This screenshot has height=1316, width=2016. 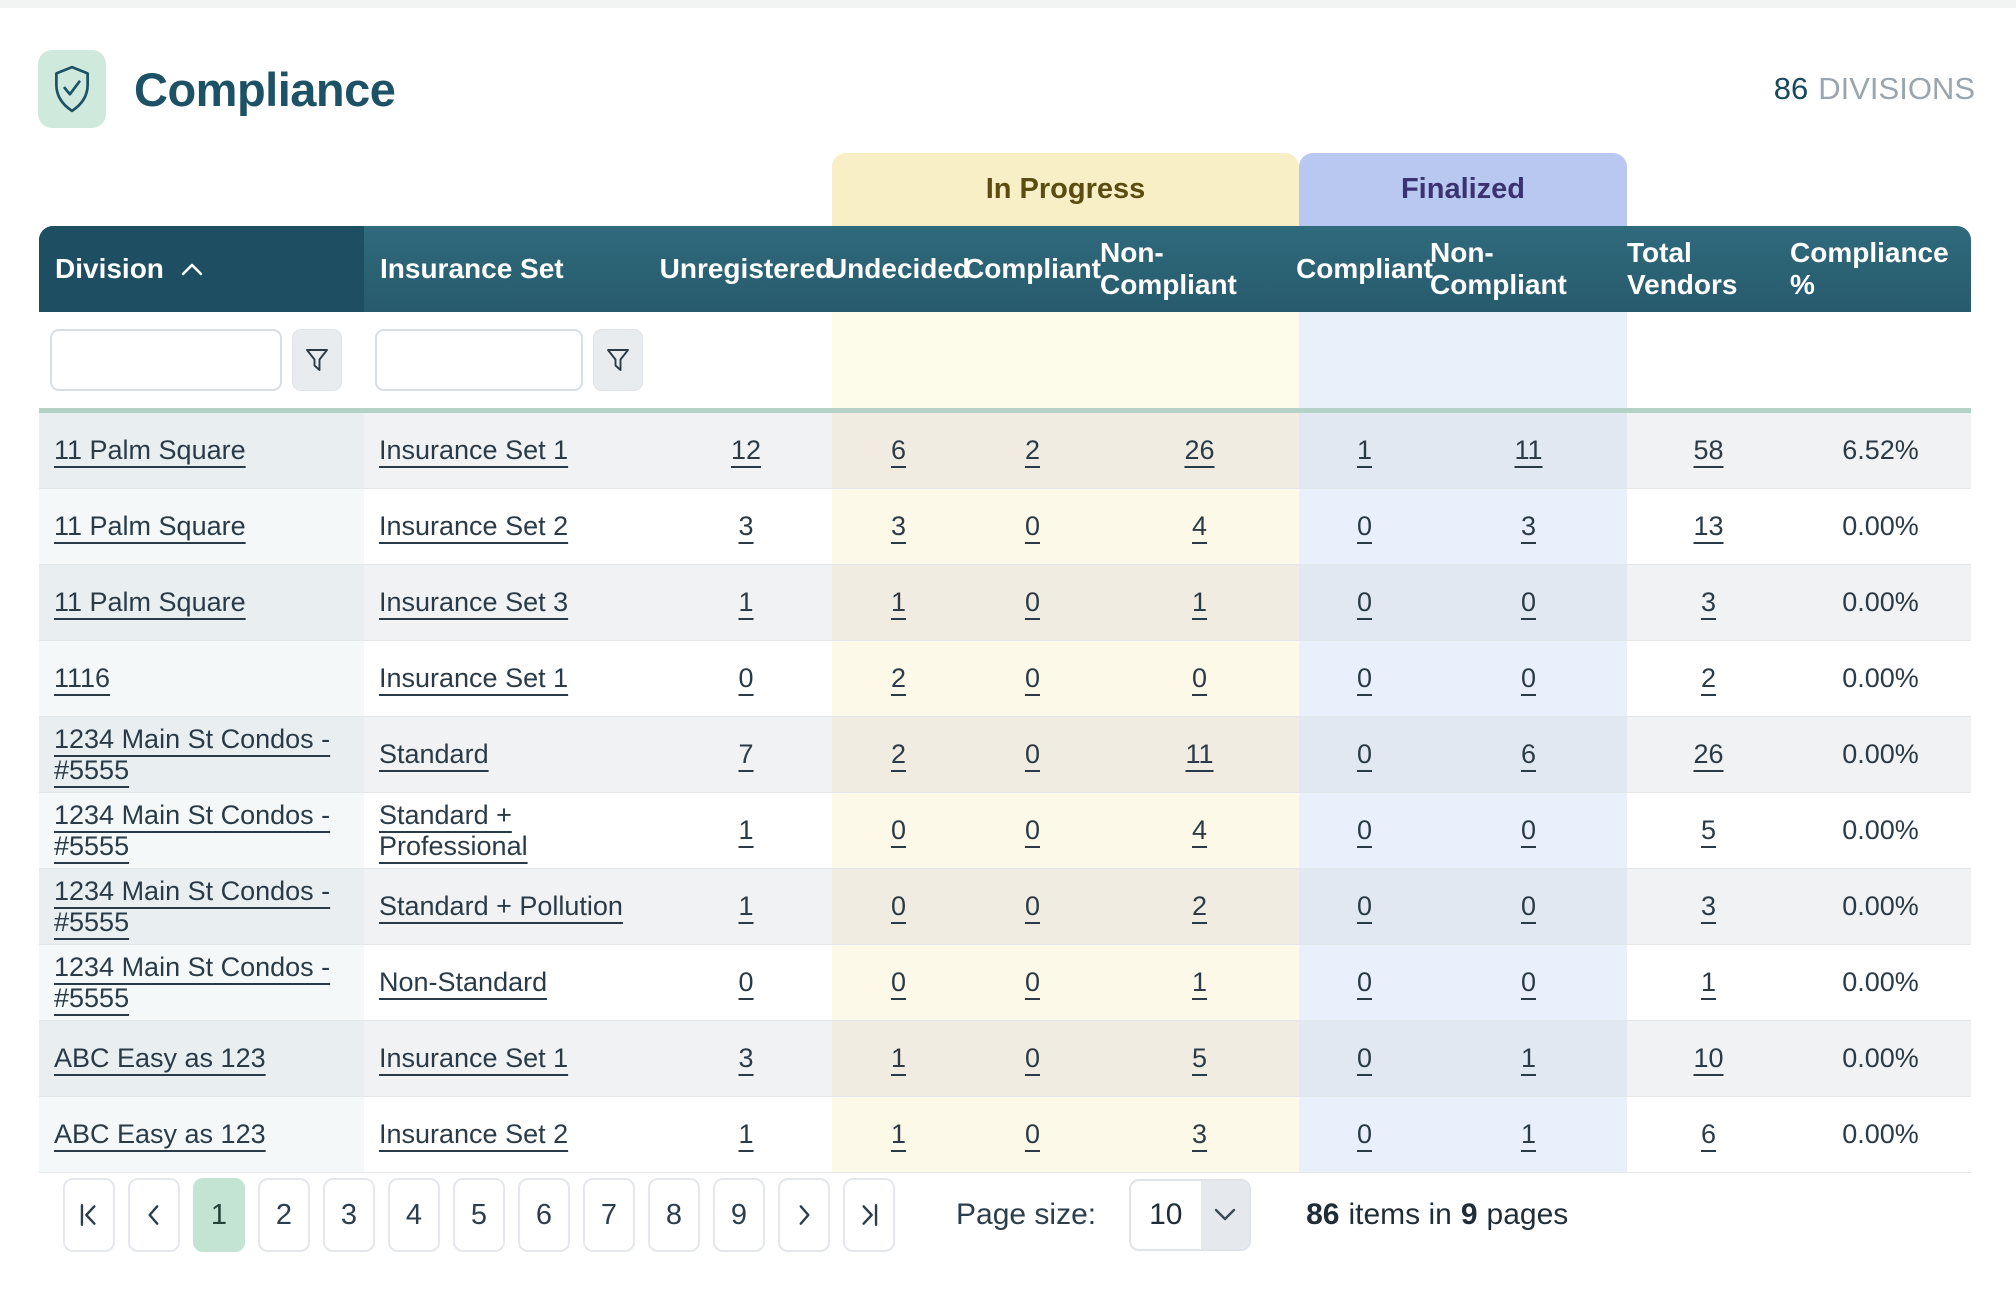 What do you see at coordinates (219, 1215) in the screenshot?
I see `page-button-1: 1` at bounding box center [219, 1215].